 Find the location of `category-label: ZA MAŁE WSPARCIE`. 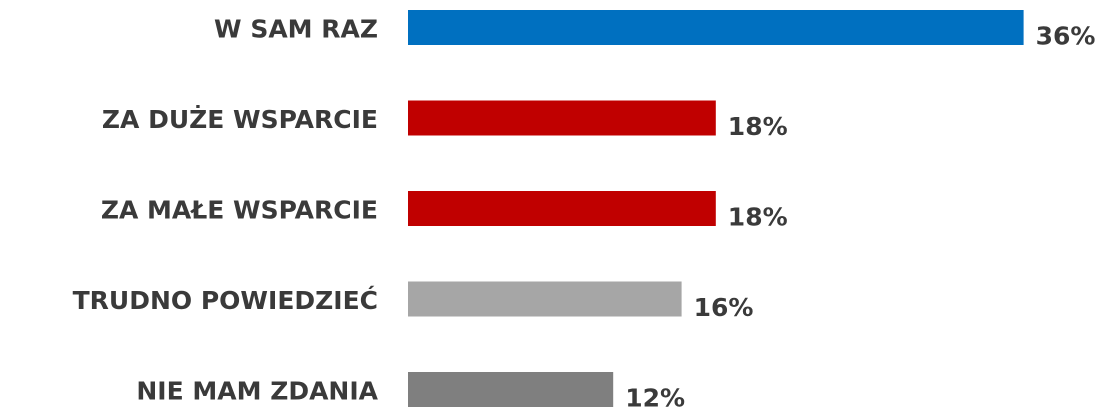

category-label: ZA MAŁE WSPARCIE is located at coordinates (239, 210).